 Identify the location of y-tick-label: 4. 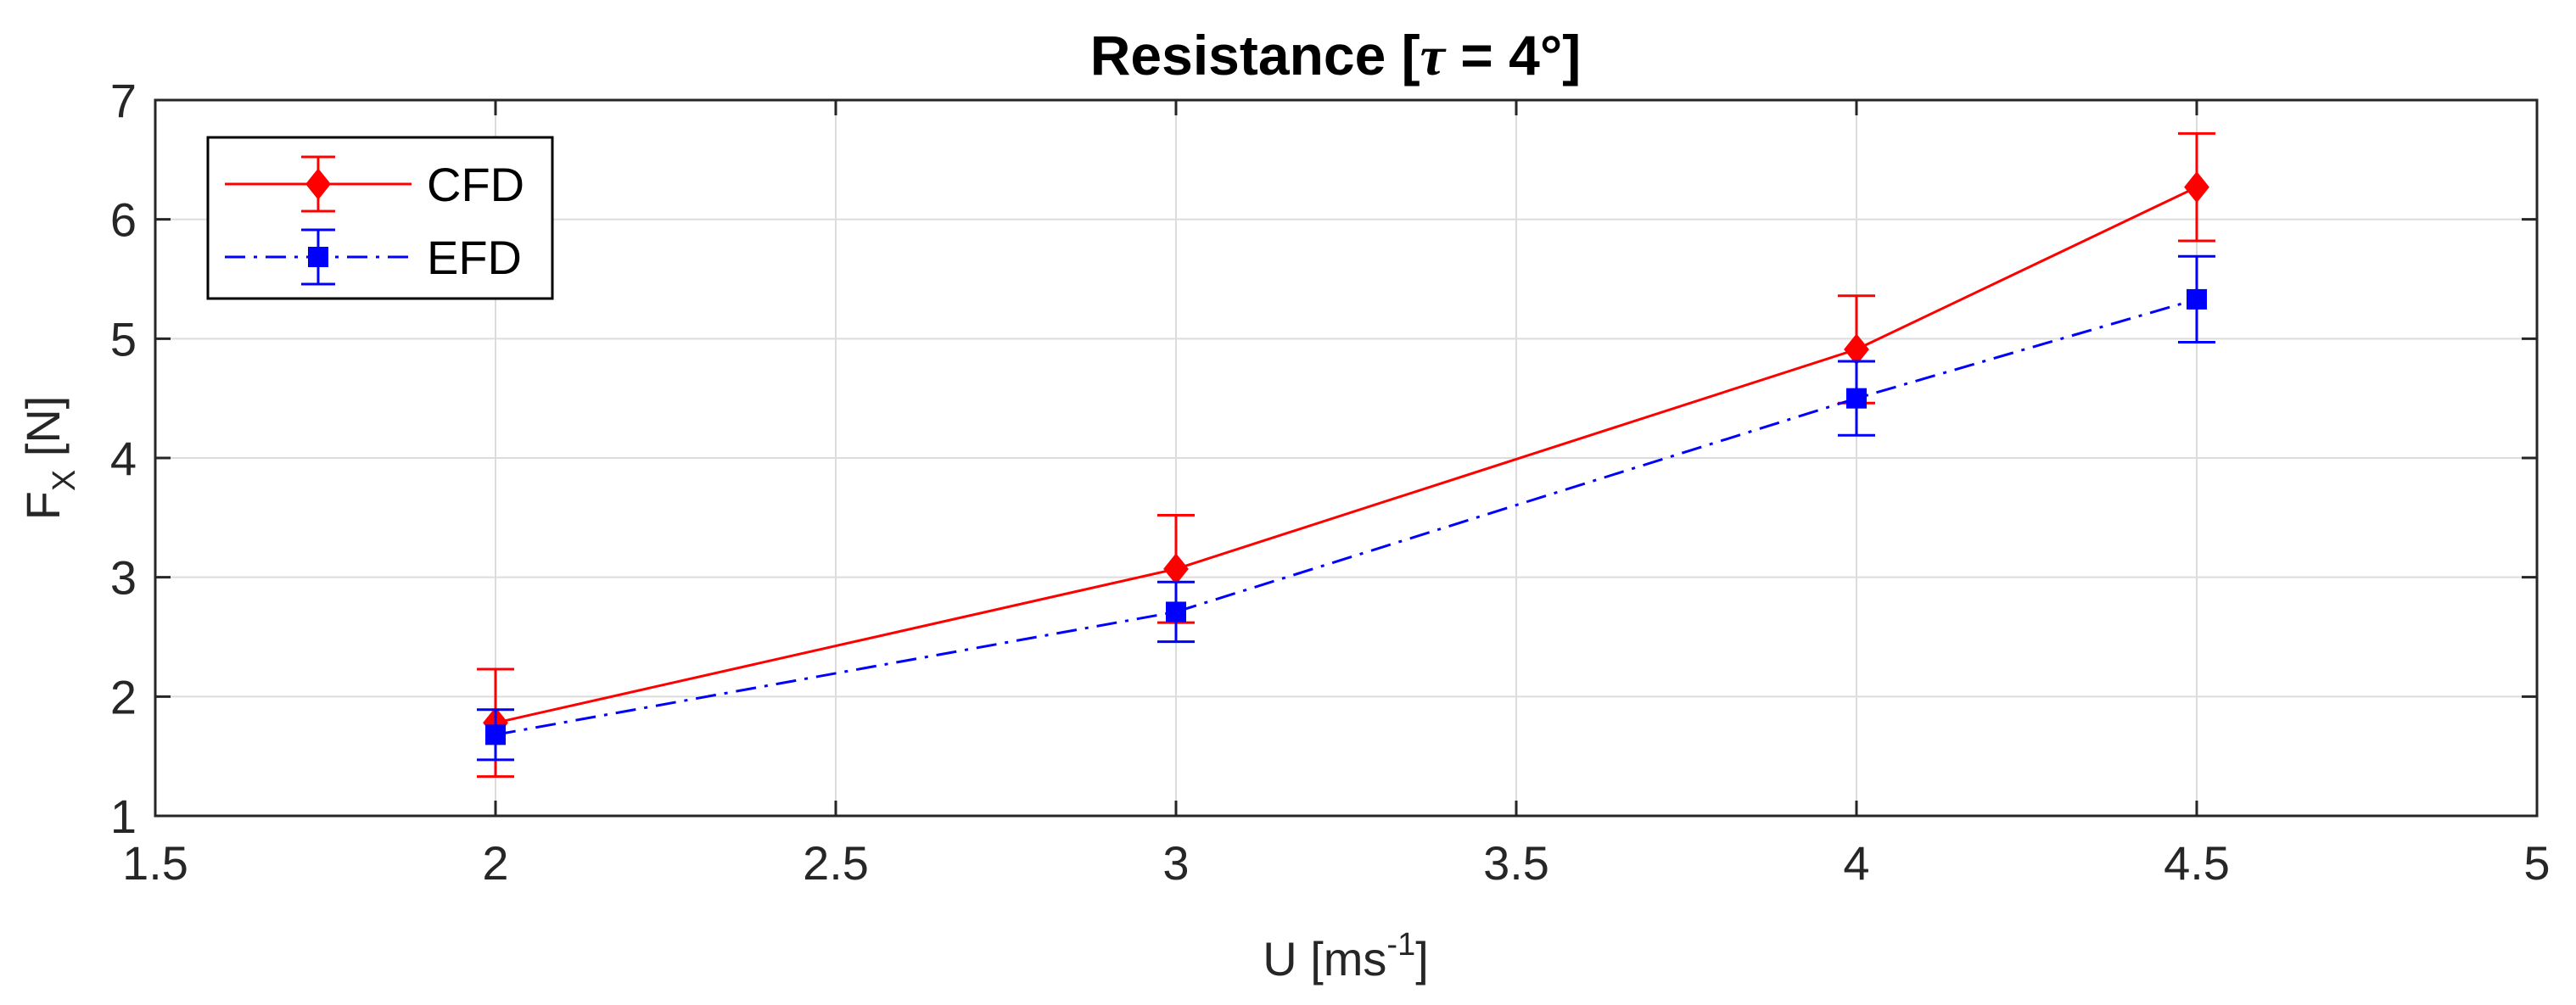
(124, 458).